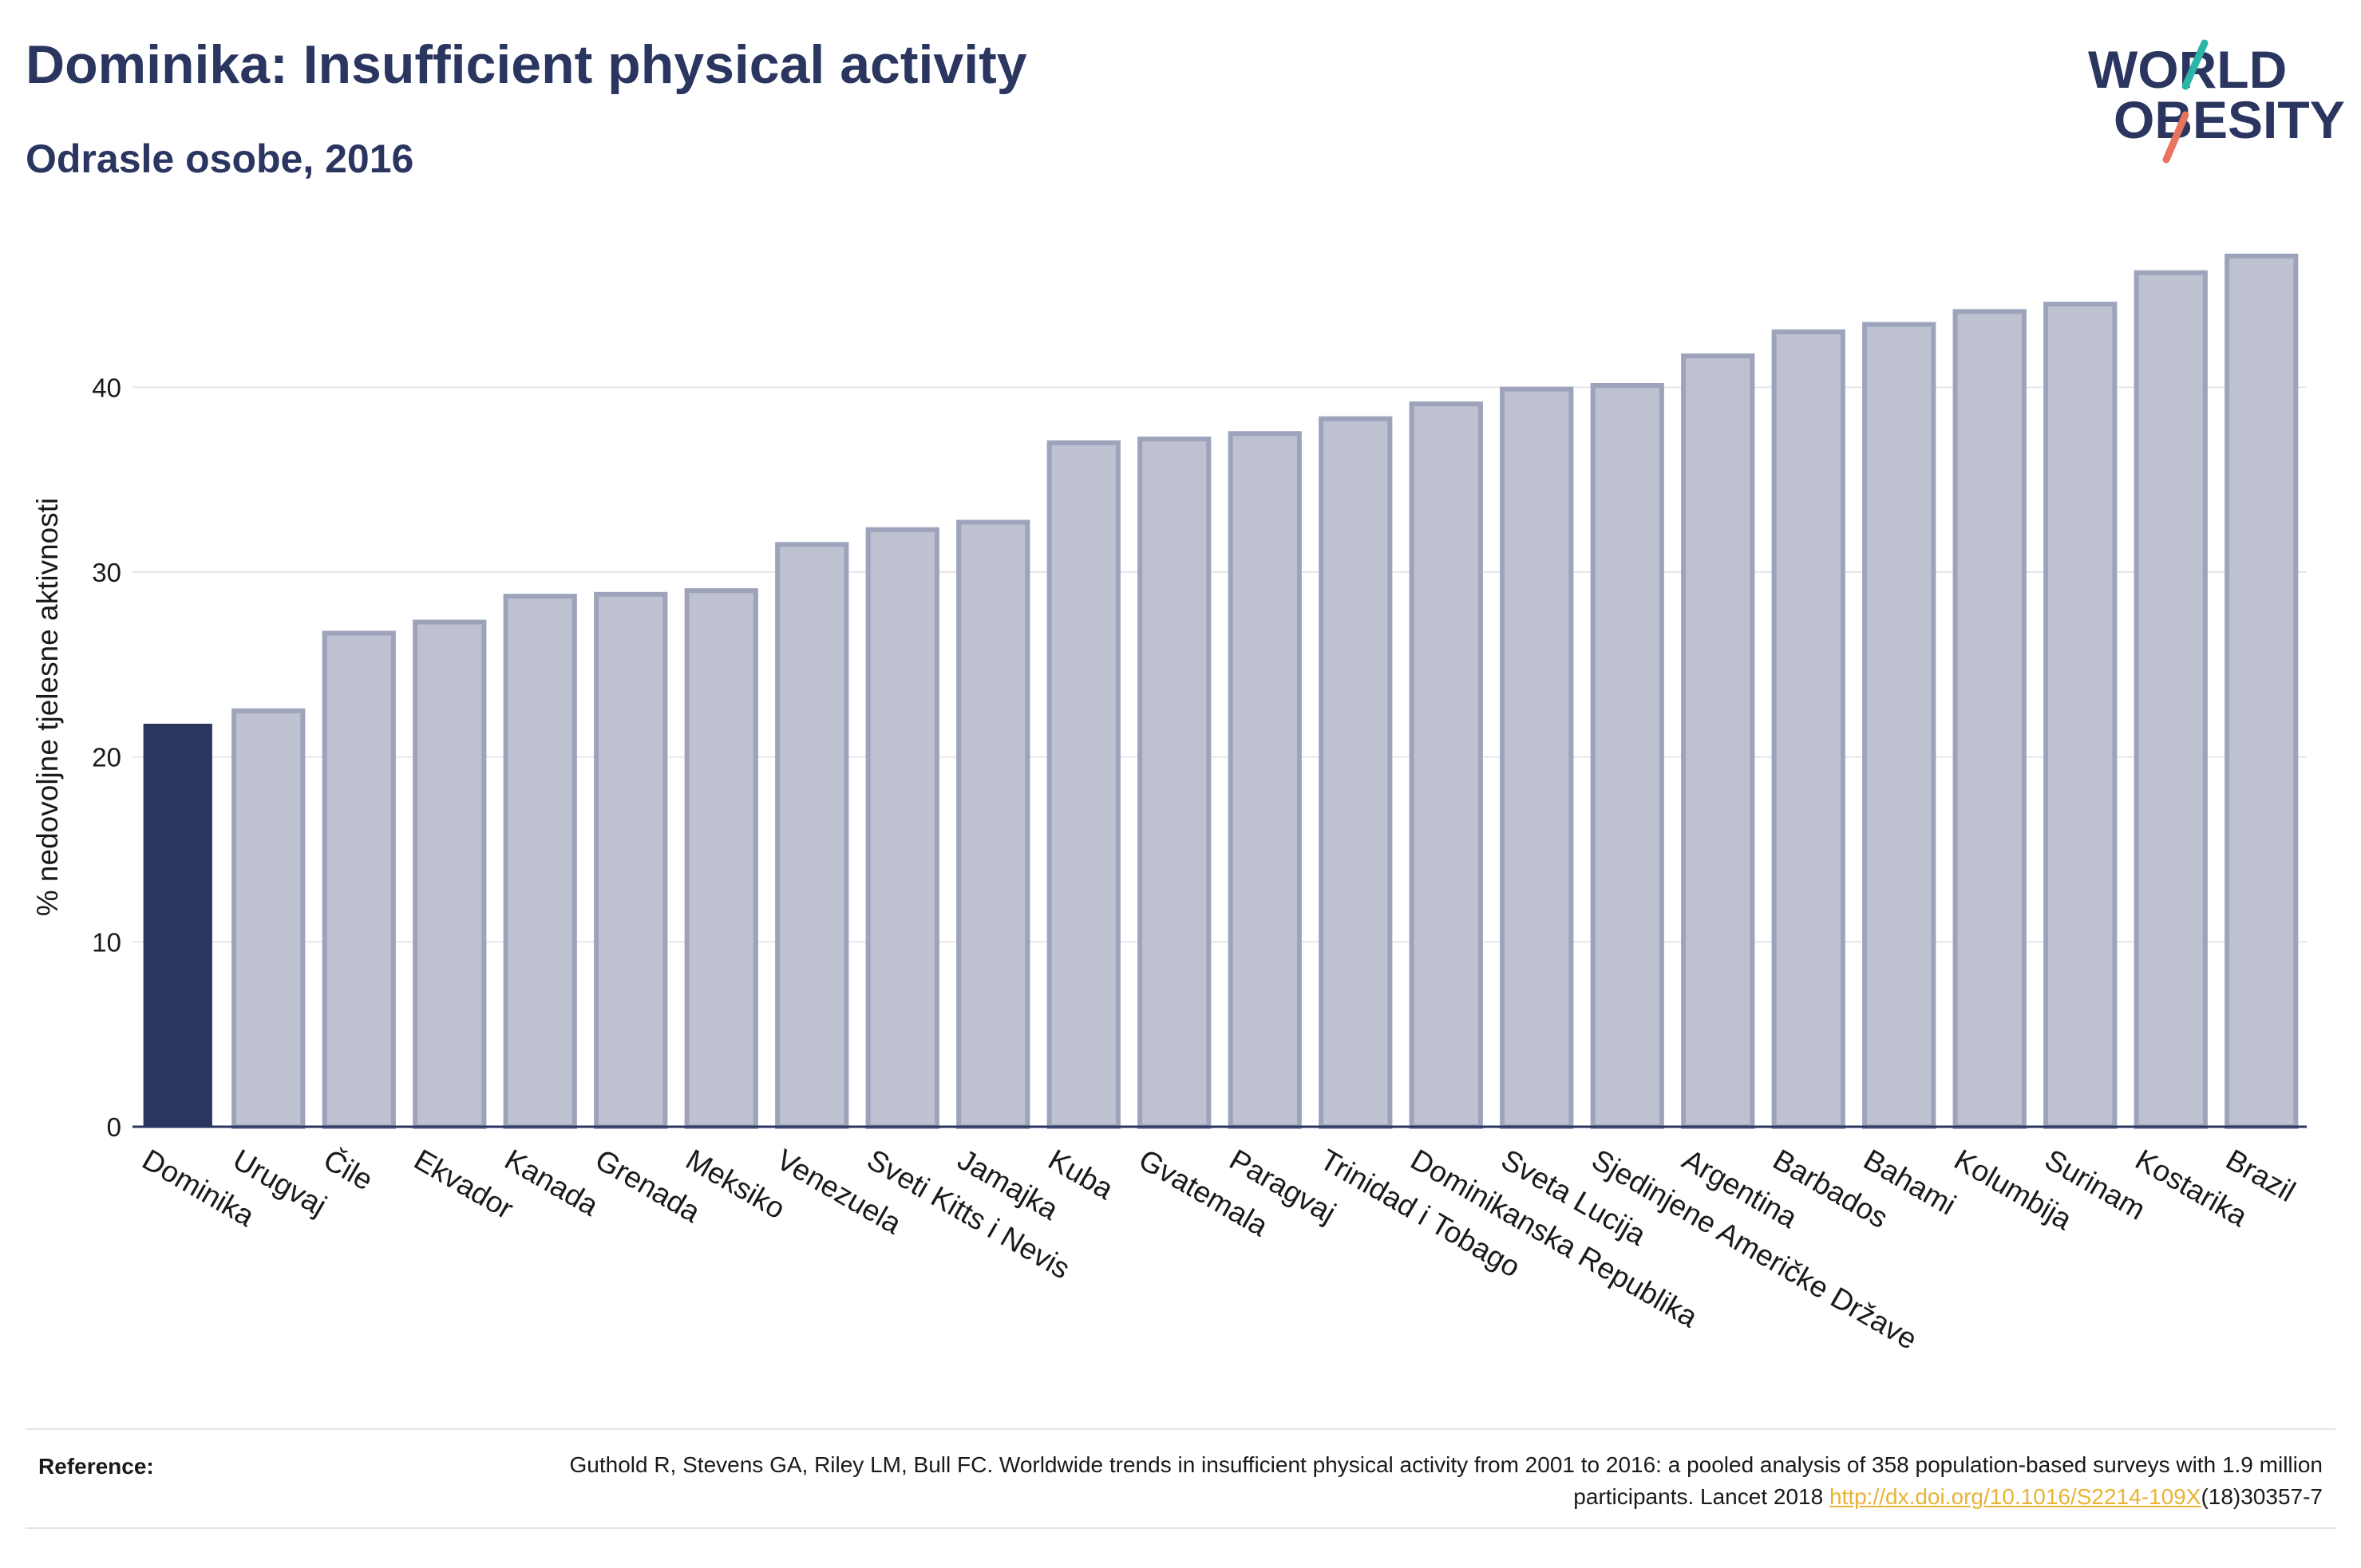 This screenshot has height=1568, width=2361. I want to click on logo-line-obesity: OBESITY, so click(2229, 119).